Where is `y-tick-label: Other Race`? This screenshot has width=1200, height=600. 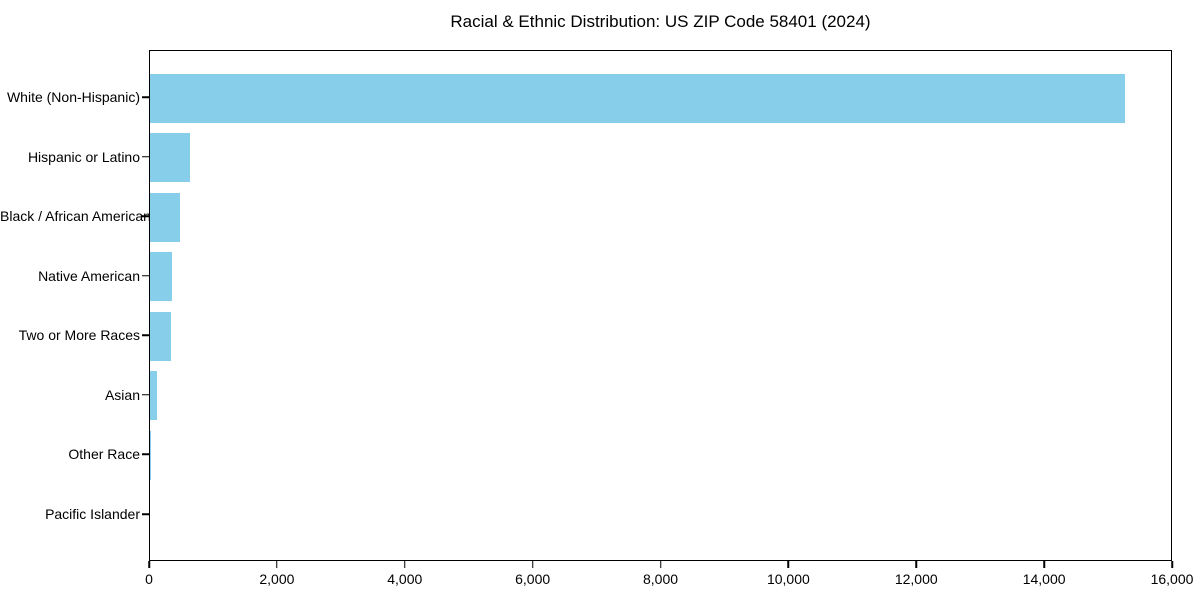
y-tick-label: Other Race is located at coordinates (104, 454).